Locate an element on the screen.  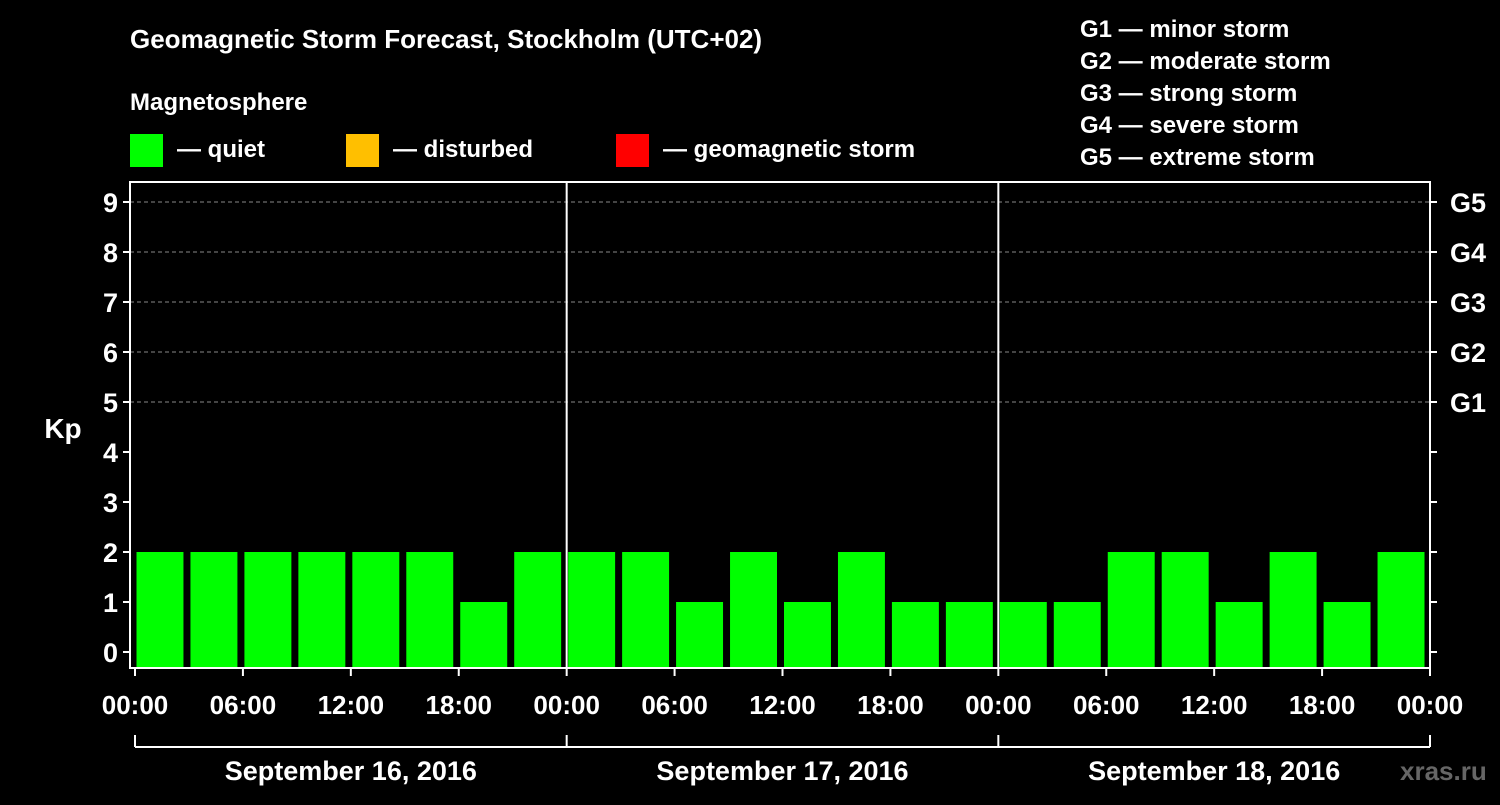
x-tick-label-2: 12:00 is located at coordinates (351, 705).